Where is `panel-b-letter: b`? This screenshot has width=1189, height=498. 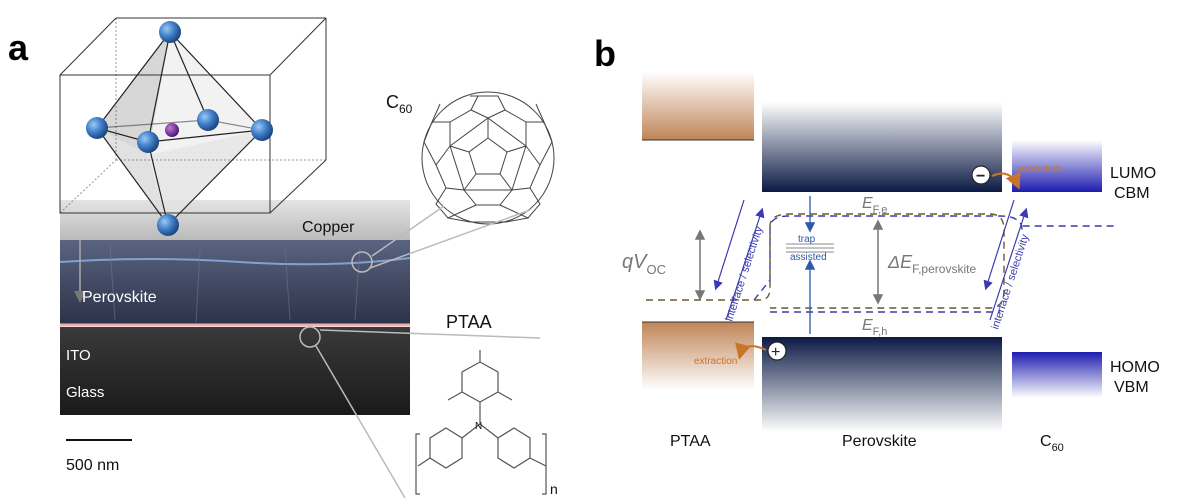 panel-b-letter: b is located at coordinates (605, 53).